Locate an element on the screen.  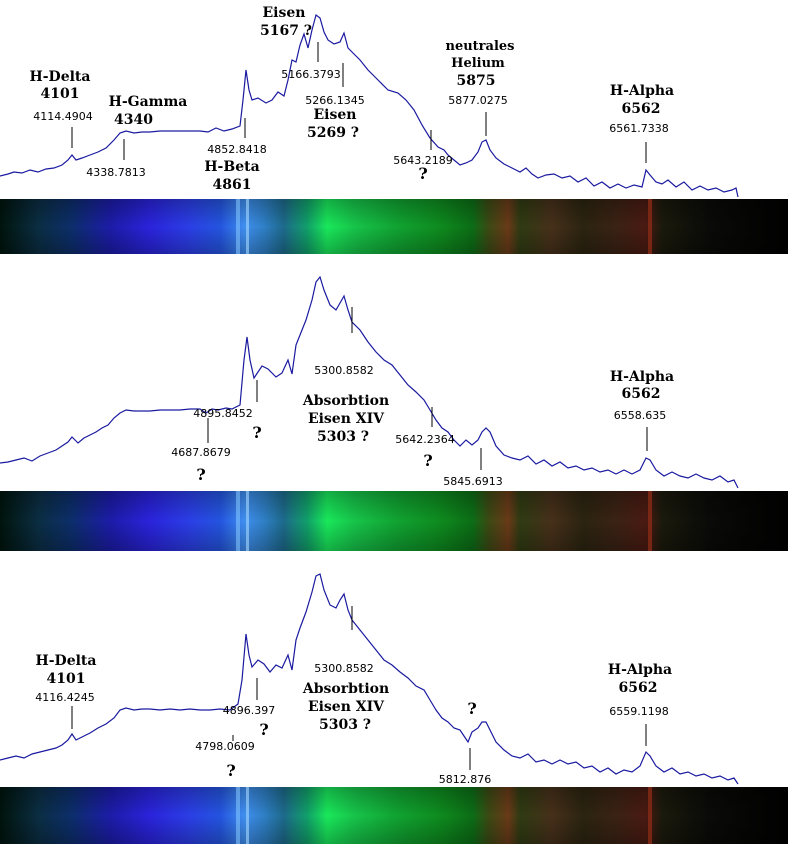
label-eisen-value: 5167 ? is located at coordinates (286, 31).